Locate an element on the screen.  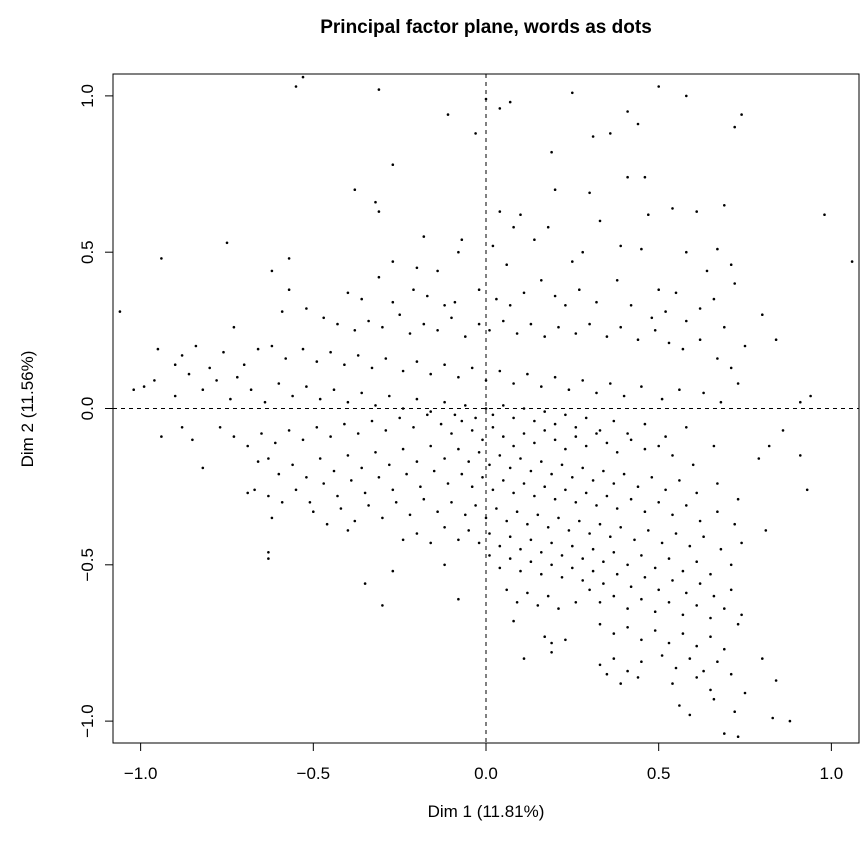
y-axis-label: Dim 2 (11.56%) is located at coordinates (27, 409).